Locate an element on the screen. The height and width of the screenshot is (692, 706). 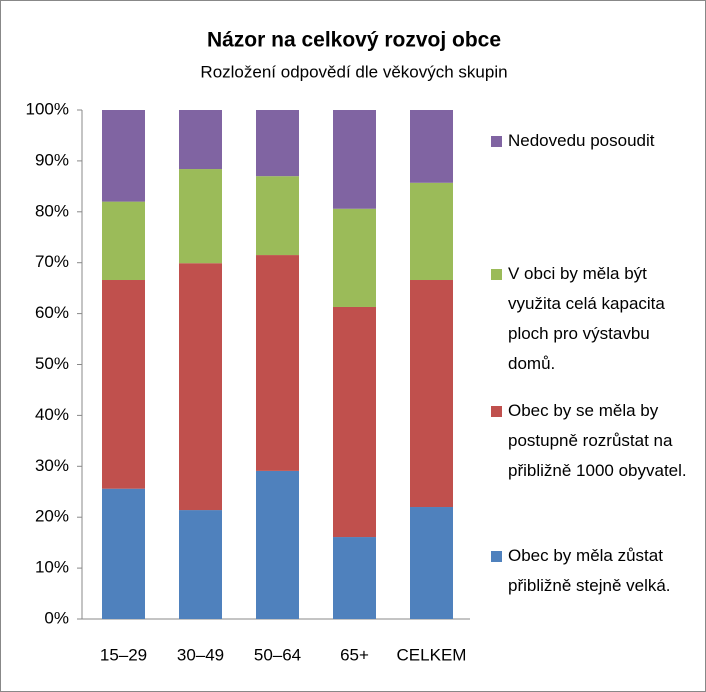
y-tick-label: 0% is located at coordinates (56, 617).